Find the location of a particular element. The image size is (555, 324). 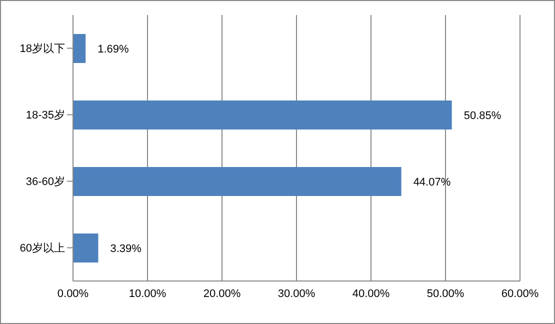

y-tick-label: 18岁以下 is located at coordinates (42, 49).